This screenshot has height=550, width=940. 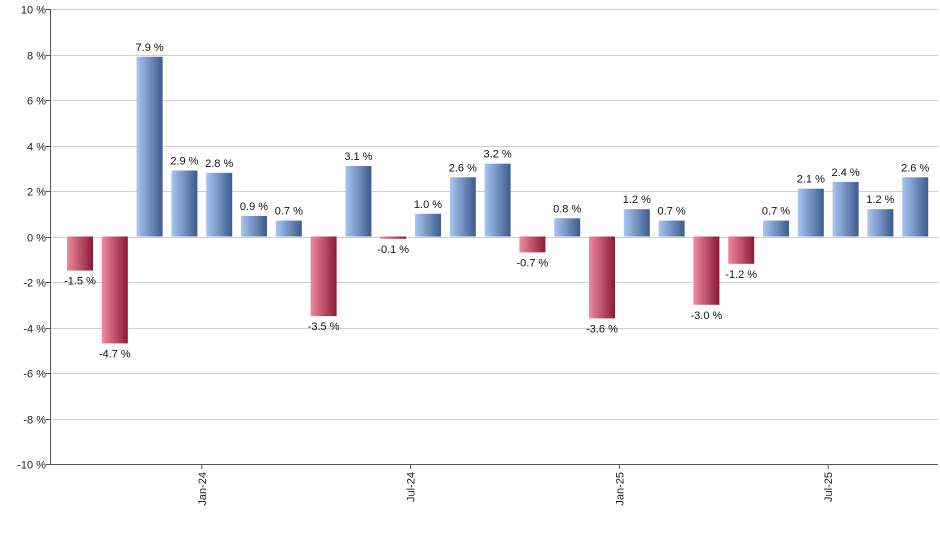 What do you see at coordinates (829, 487) in the screenshot?
I see `x-tick-label: Jul-25` at bounding box center [829, 487].